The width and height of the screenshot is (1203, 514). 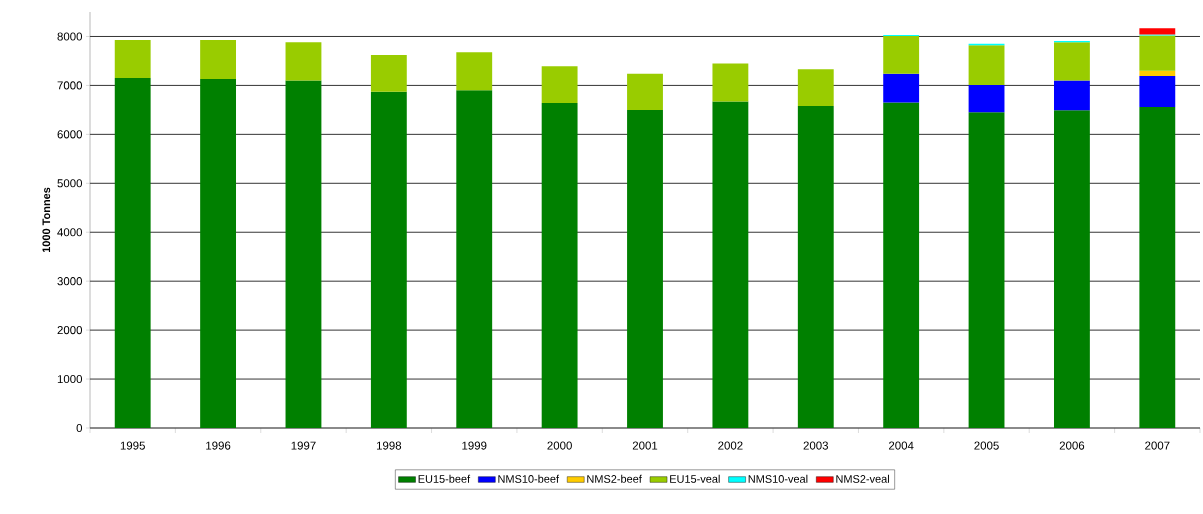 I want to click on legend-label: NMS2-veal, so click(x=862, y=478).